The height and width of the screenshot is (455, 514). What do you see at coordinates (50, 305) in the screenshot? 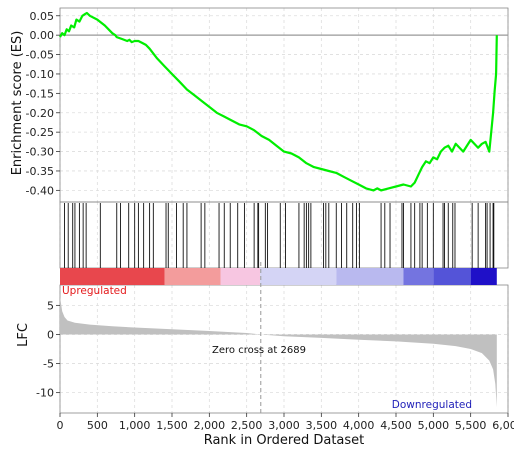
I see `lfc-y-tick-label: 5` at bounding box center [50, 305].